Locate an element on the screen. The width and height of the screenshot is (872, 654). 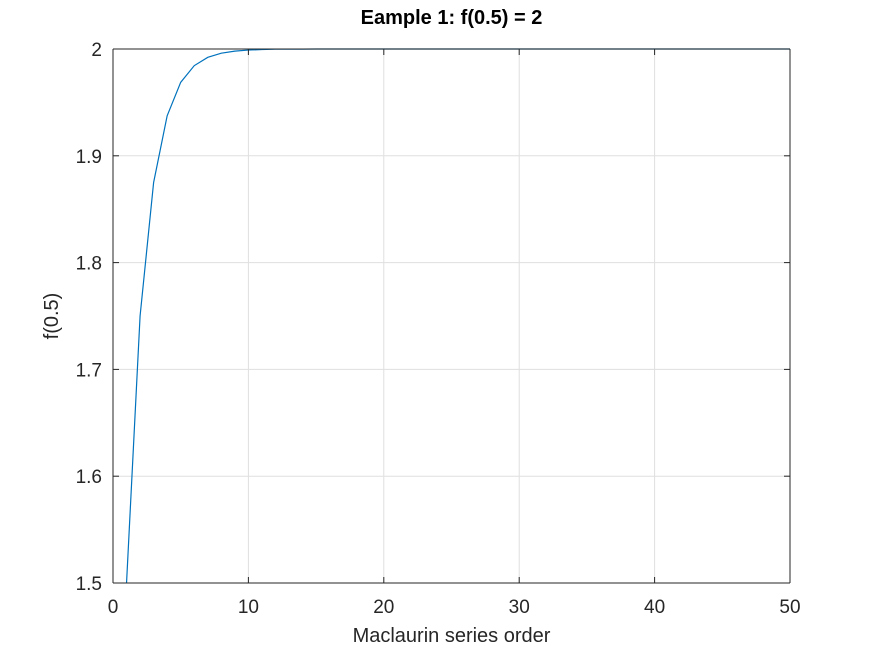
x-tick-label: 0 is located at coordinates (113, 607).